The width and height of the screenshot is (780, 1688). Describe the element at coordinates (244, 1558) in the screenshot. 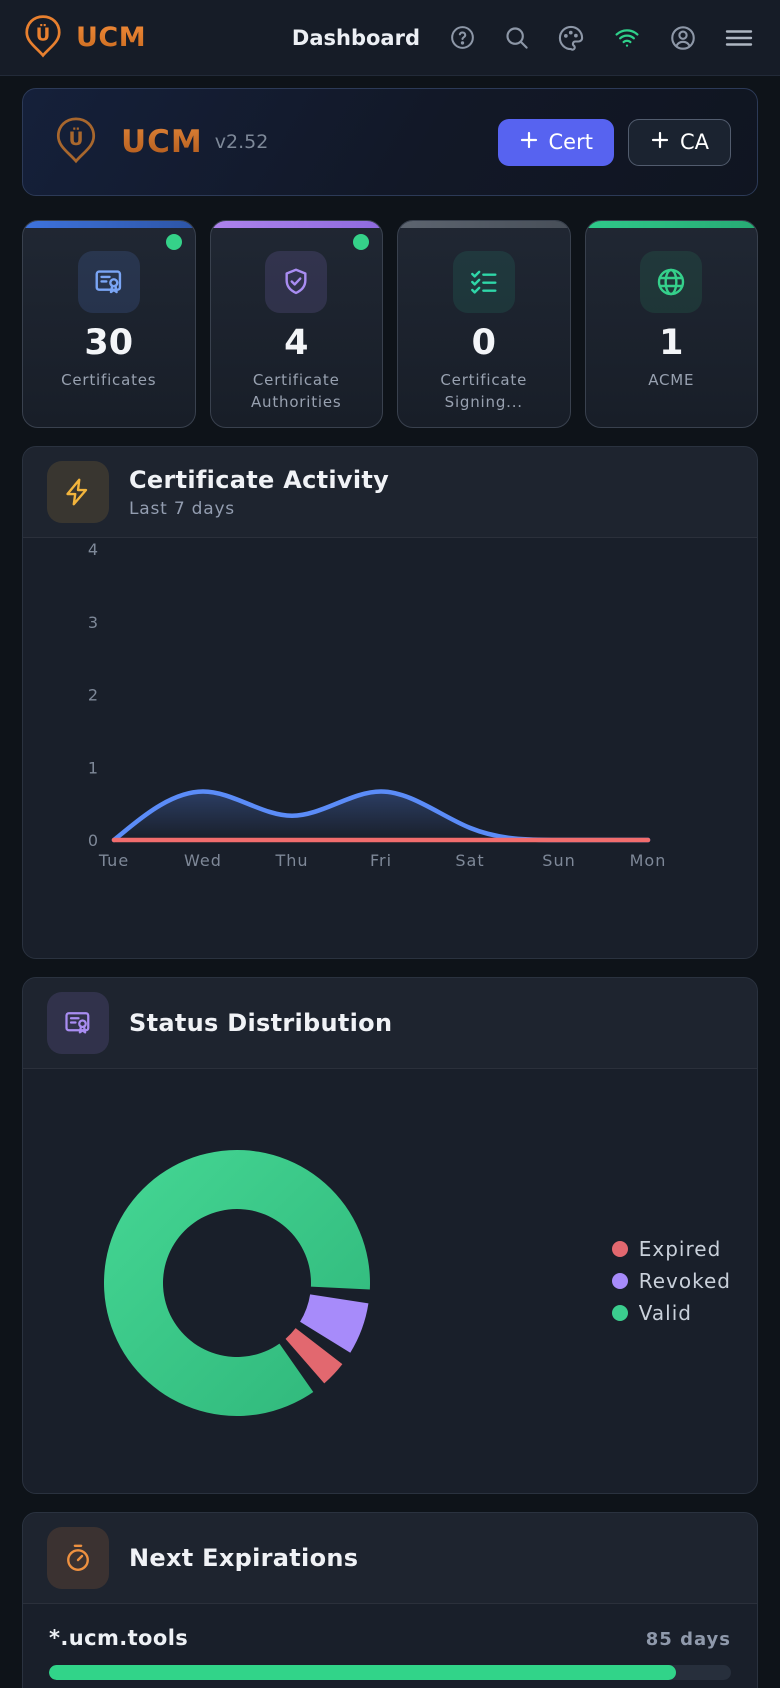

I see `panel-title: Next Expirations` at that location.